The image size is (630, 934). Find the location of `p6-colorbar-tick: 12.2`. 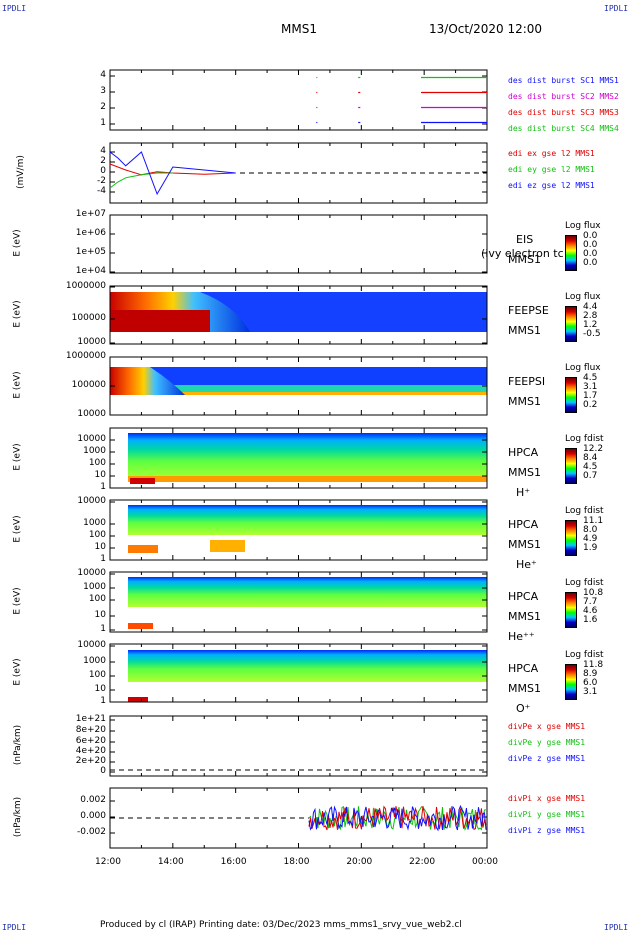

p6-colorbar-tick: 12.2 is located at coordinates (593, 449).